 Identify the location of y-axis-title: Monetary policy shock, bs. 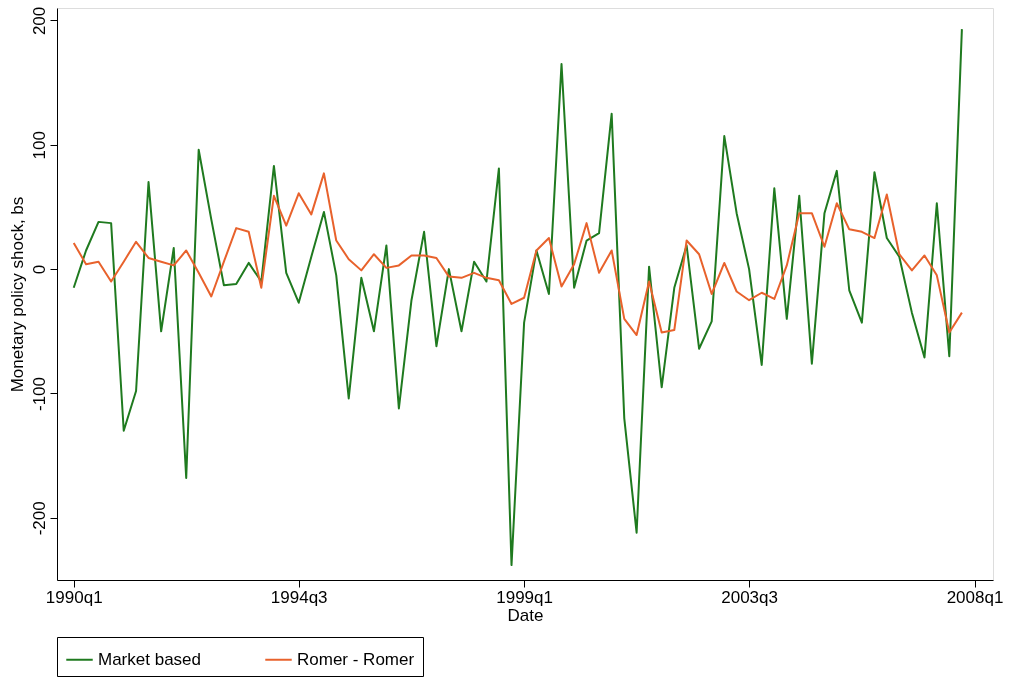
(17, 294).